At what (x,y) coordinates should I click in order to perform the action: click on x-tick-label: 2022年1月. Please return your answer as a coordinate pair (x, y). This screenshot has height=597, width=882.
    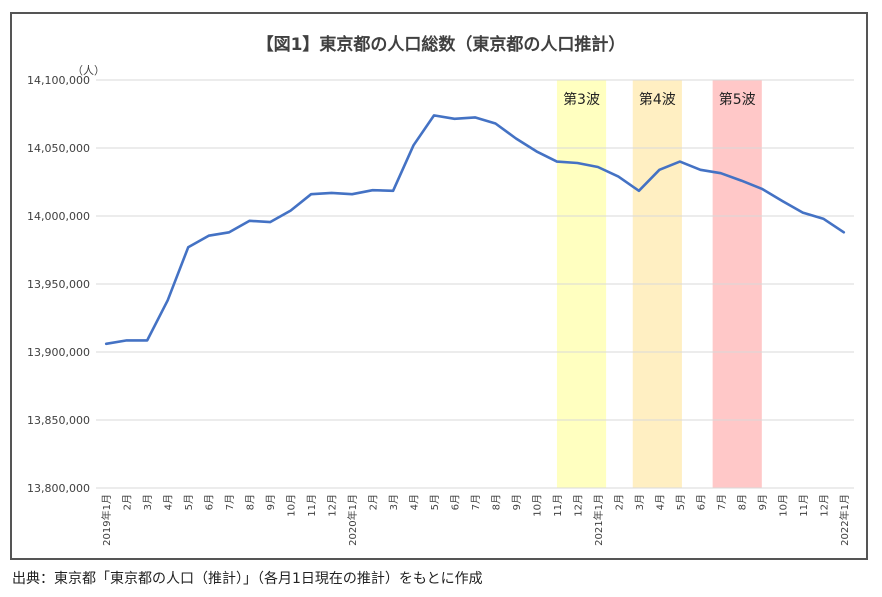
    Looking at the image, I should click on (844, 520).